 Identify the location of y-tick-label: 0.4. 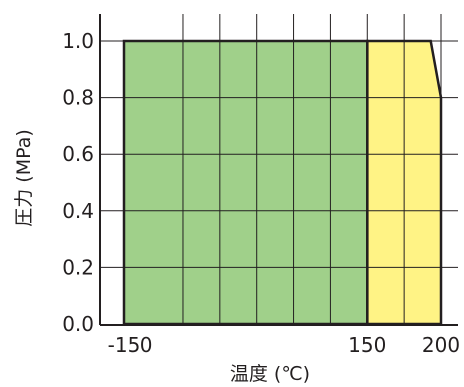
(78, 211).